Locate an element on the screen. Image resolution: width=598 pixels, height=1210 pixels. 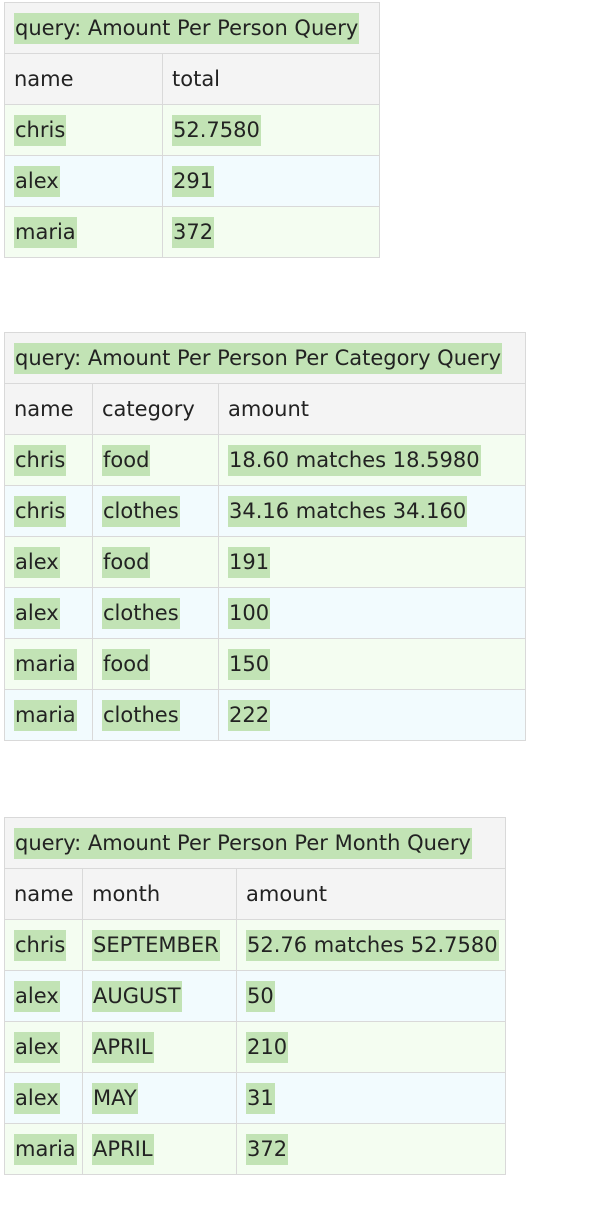
cell-amount-text: 210 is located at coordinates (267, 1047).